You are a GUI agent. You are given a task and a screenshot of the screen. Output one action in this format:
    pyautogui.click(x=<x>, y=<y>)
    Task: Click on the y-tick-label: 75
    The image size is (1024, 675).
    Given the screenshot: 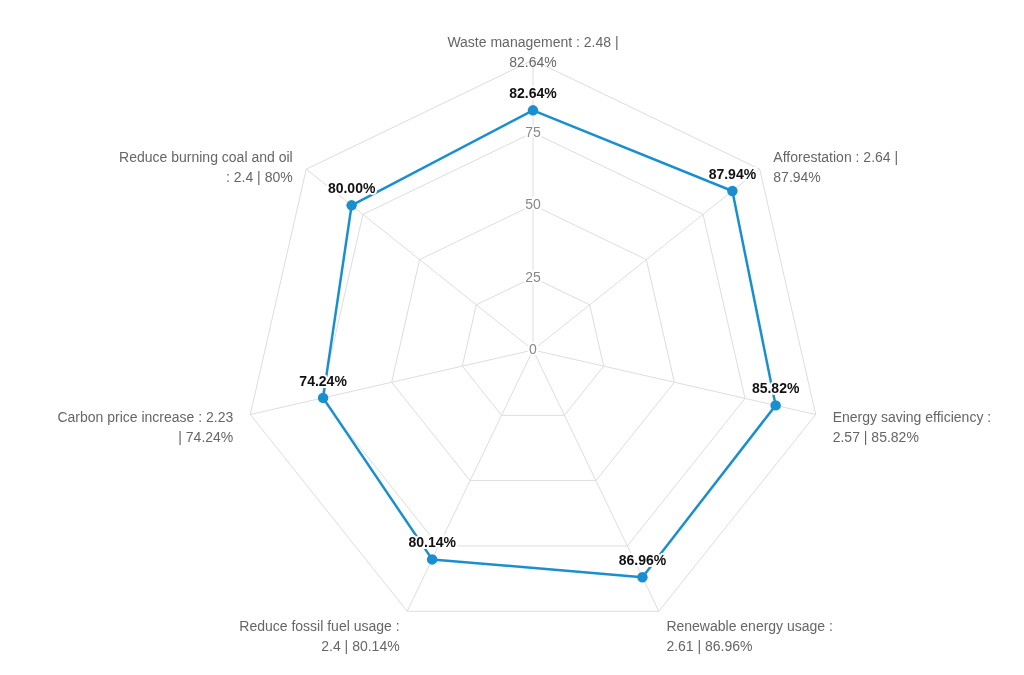 What is the action you would take?
    pyautogui.click(x=533, y=131)
    